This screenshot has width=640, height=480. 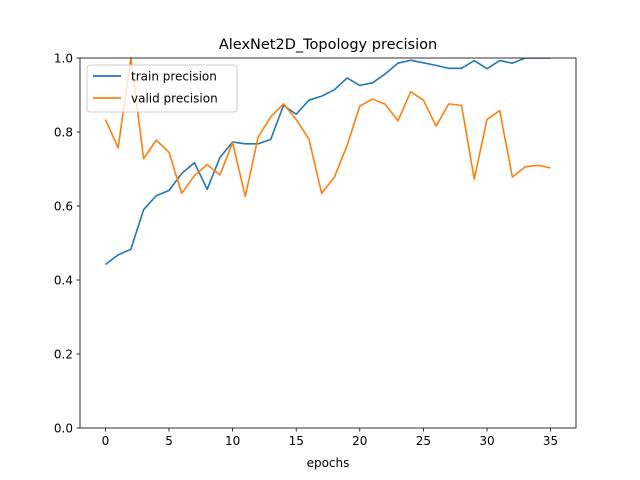 What do you see at coordinates (328, 463) in the screenshot?
I see `x-axis-label: epochs` at bounding box center [328, 463].